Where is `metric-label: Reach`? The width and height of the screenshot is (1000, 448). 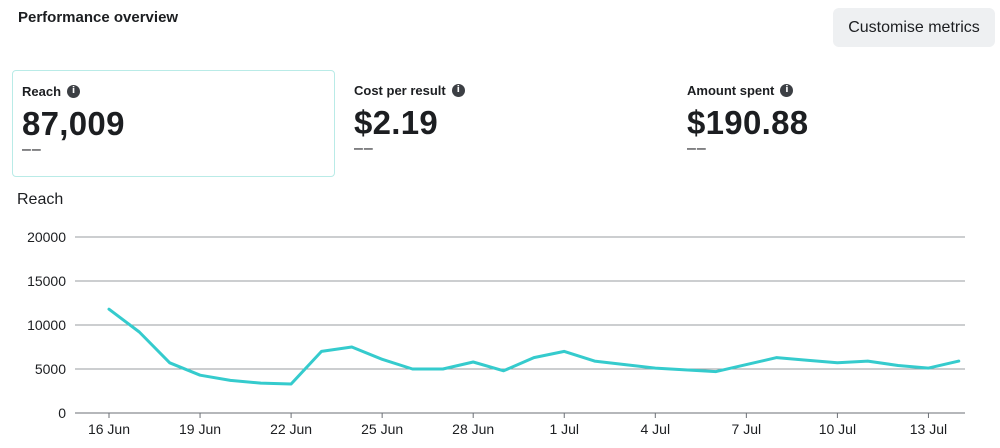
metric-label: Reach is located at coordinates (42, 91).